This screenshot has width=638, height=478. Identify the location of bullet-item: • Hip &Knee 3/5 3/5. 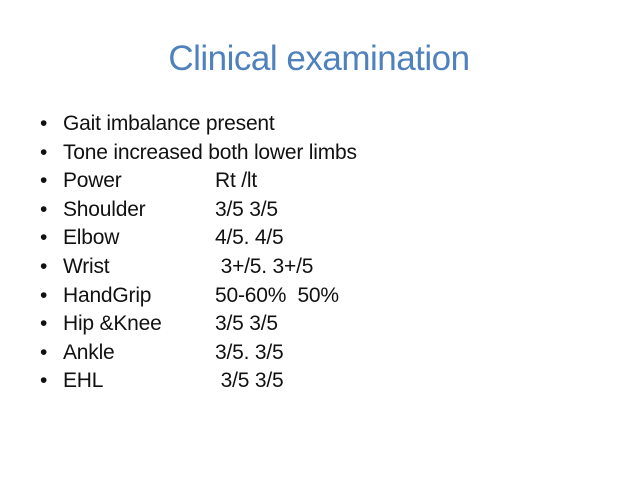
(331, 324).